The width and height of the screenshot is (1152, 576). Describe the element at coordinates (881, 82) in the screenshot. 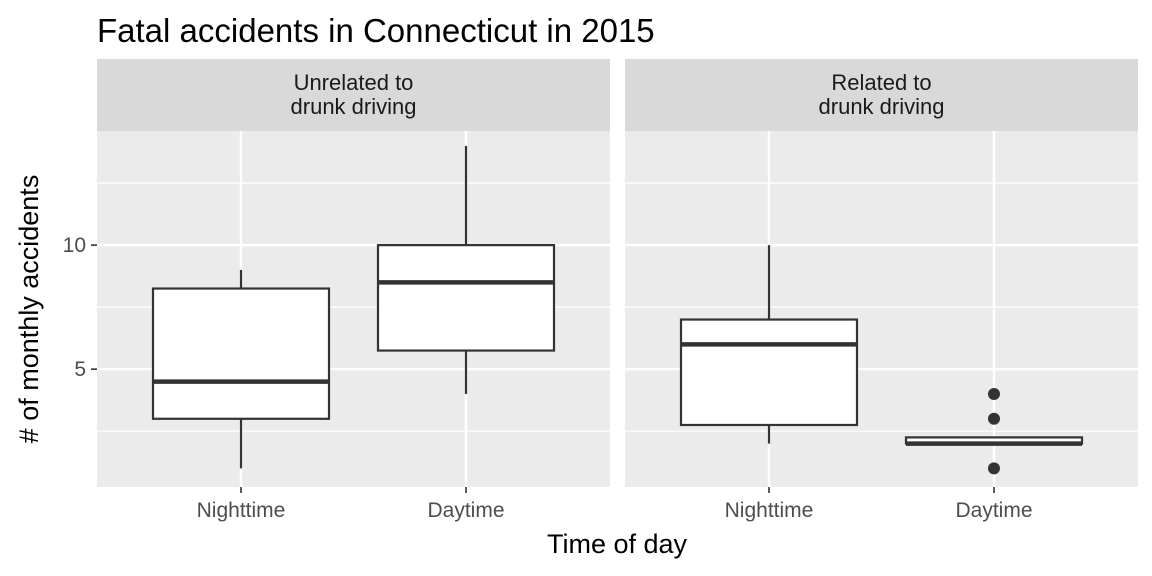

I see `facet-strip-label-line: Related to` at that location.